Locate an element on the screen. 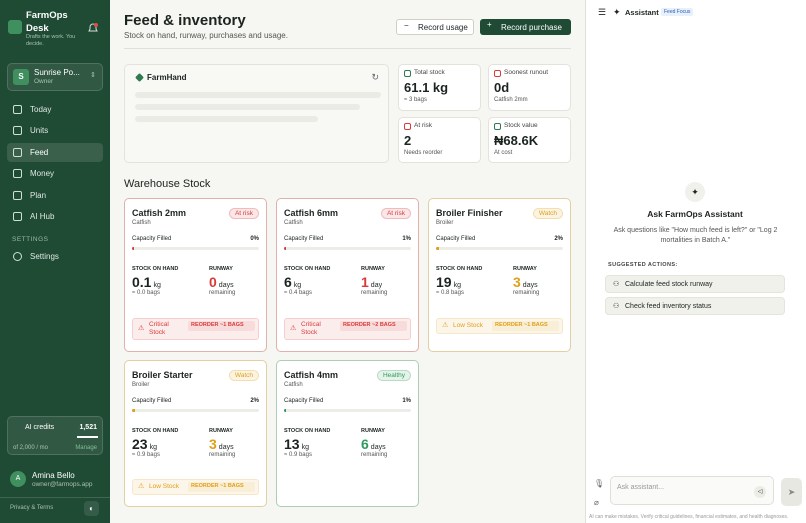 The image size is (806, 523). org-switcher: S Sunrise Po... Owner ⇕ is located at coordinates (55, 77).